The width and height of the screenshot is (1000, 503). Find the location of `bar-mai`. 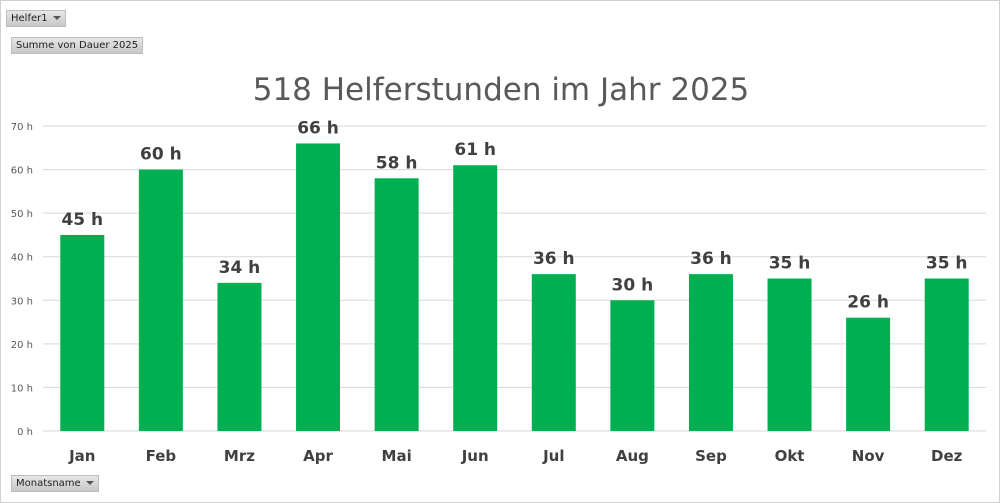

bar-mai is located at coordinates (396, 304).